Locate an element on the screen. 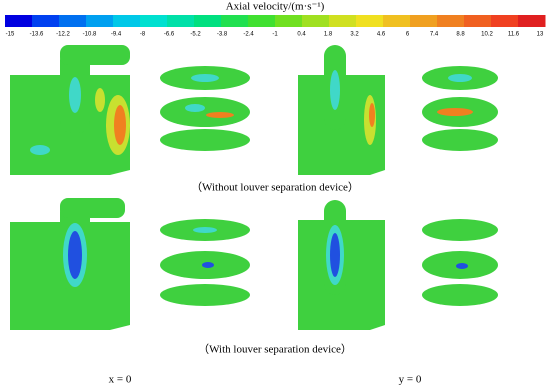  colorbar-tick-label: -8 is located at coordinates (143, 35).